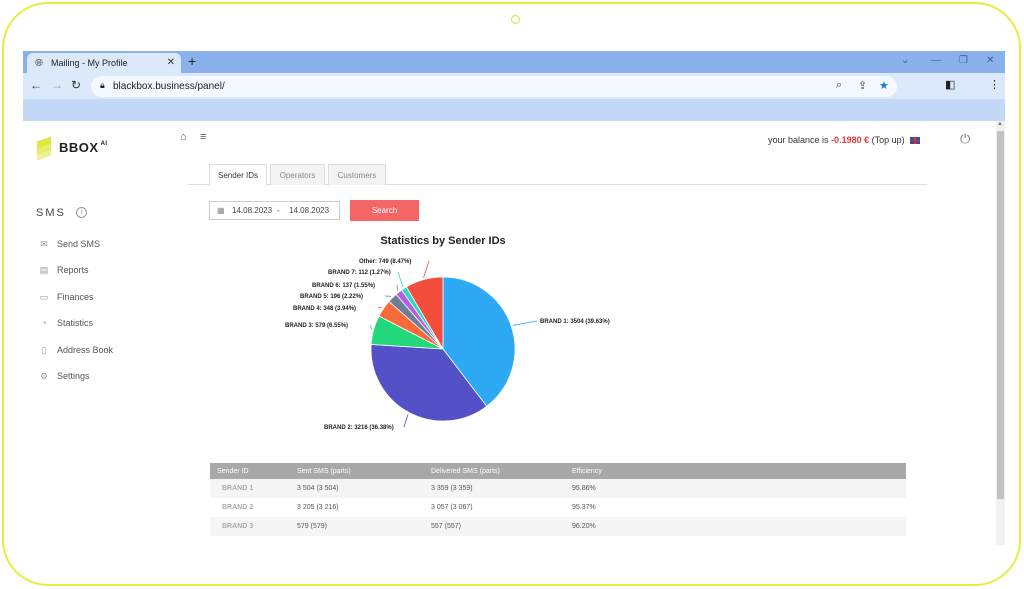 This screenshot has width=1024, height=589. I want to click on address-bar: 🔒︎ blackbox.business/panel/ ⌕ ⇪ ★, so click(494, 86).